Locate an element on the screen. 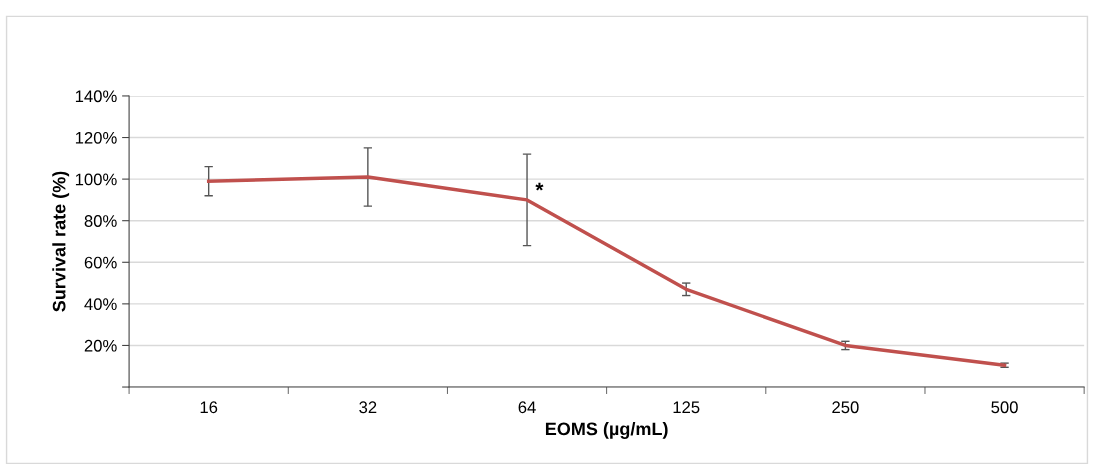 The height and width of the screenshot is (468, 1094). x-tick-label: 16 is located at coordinates (209, 407).